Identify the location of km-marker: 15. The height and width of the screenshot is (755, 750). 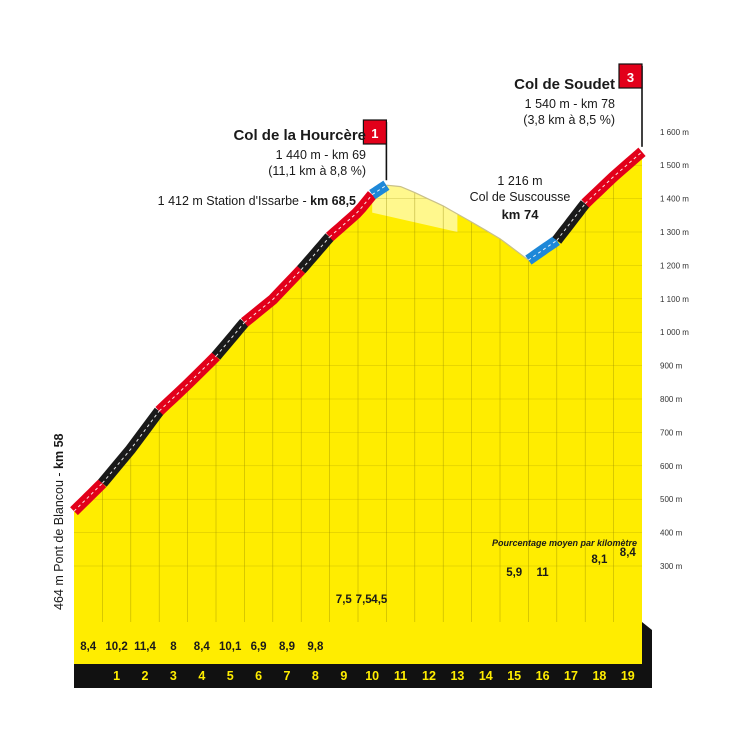
(514, 676).